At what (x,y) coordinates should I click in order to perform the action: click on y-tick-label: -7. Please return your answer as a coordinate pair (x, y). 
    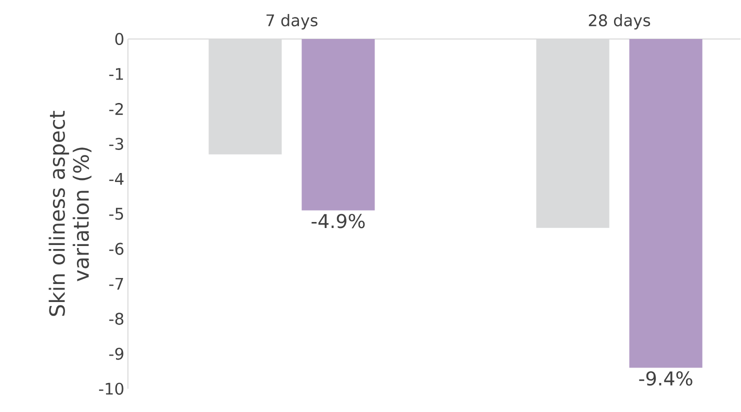
    Looking at the image, I should click on (116, 284).